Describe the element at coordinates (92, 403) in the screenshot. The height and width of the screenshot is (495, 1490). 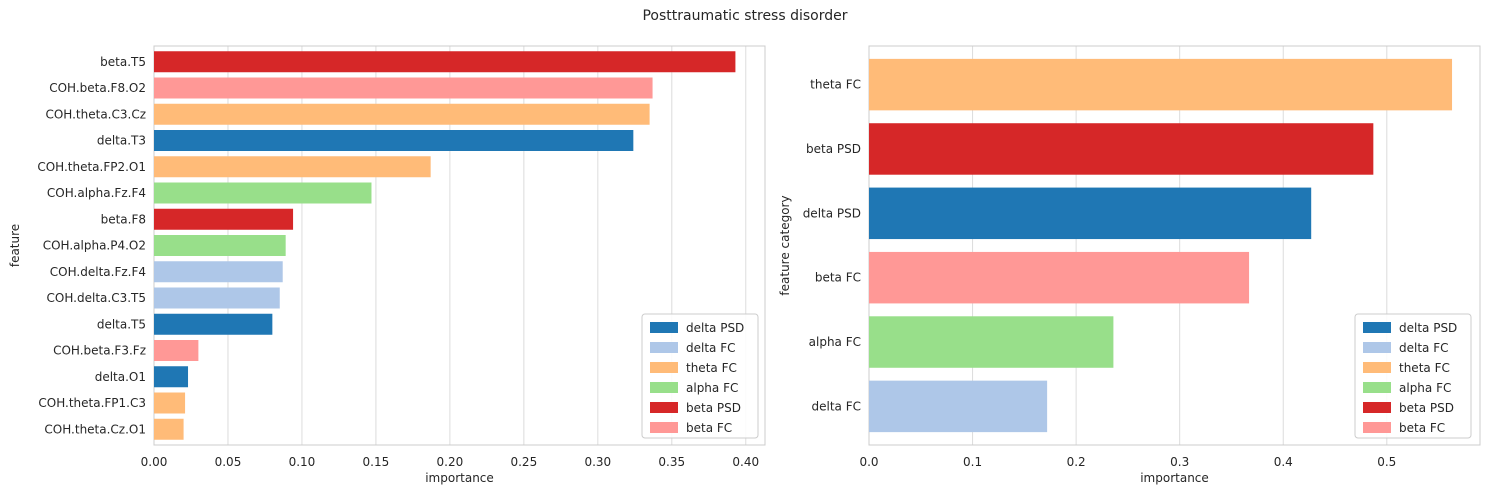
I see `y-tick-label: COH.theta.FP1.C3` at that location.